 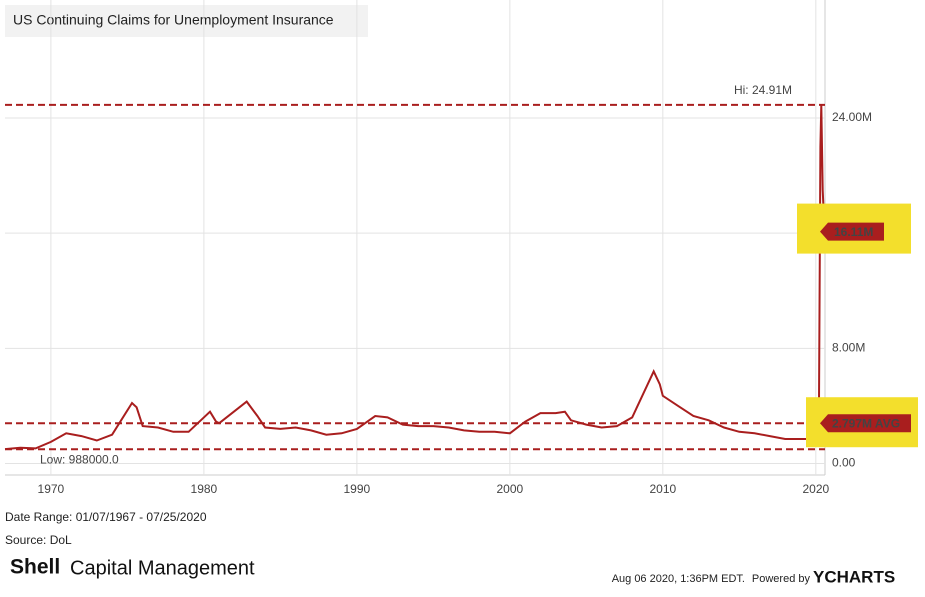 What do you see at coordinates (815, 489) in the screenshot?
I see `x-tick-label: 2020` at bounding box center [815, 489].